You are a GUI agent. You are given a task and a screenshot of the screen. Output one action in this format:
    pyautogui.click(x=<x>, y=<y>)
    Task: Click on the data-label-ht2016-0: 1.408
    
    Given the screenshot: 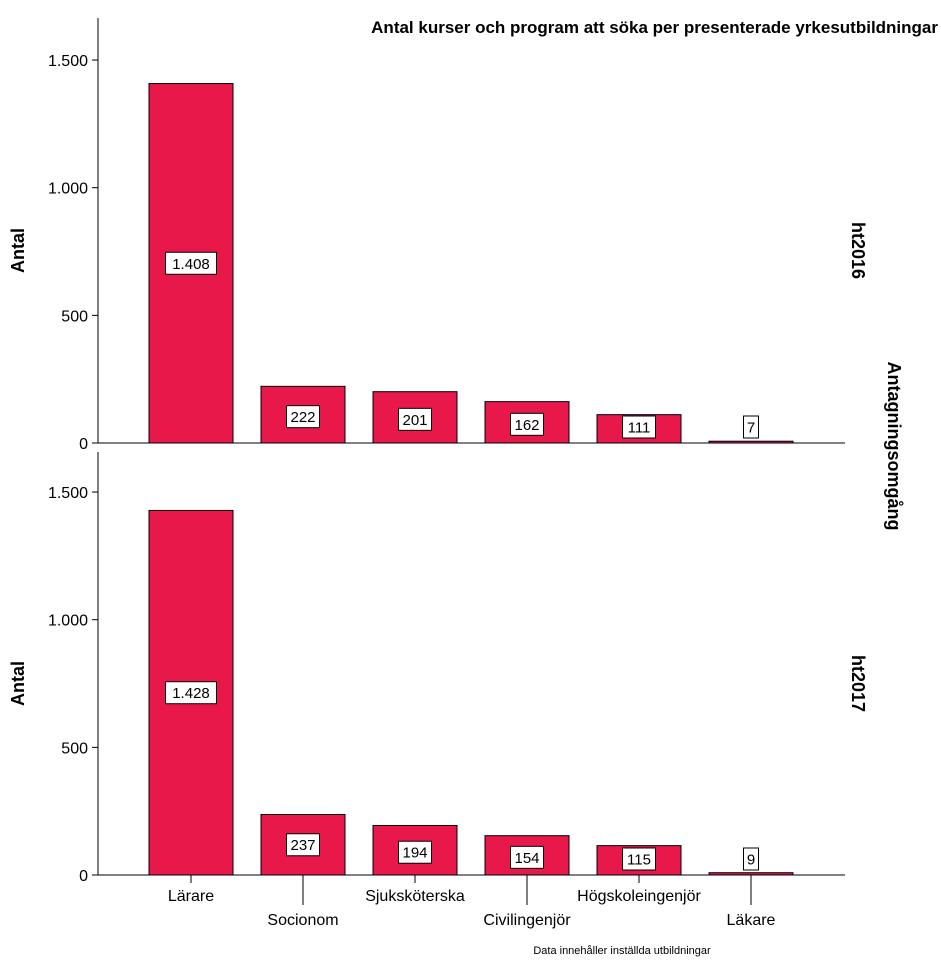 What is the action you would take?
    pyautogui.click(x=191, y=264)
    